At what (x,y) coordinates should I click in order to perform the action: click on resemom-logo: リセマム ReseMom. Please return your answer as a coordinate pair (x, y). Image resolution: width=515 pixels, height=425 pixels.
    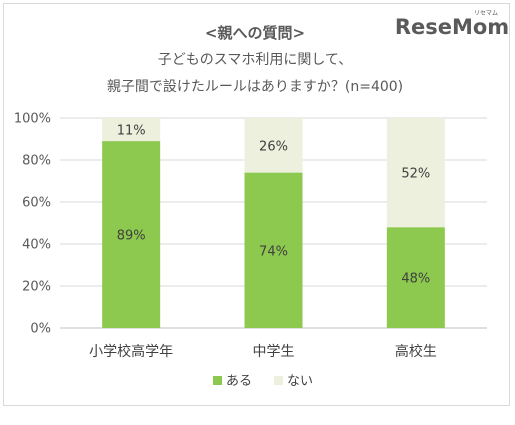
    Looking at the image, I should click on (452, 24).